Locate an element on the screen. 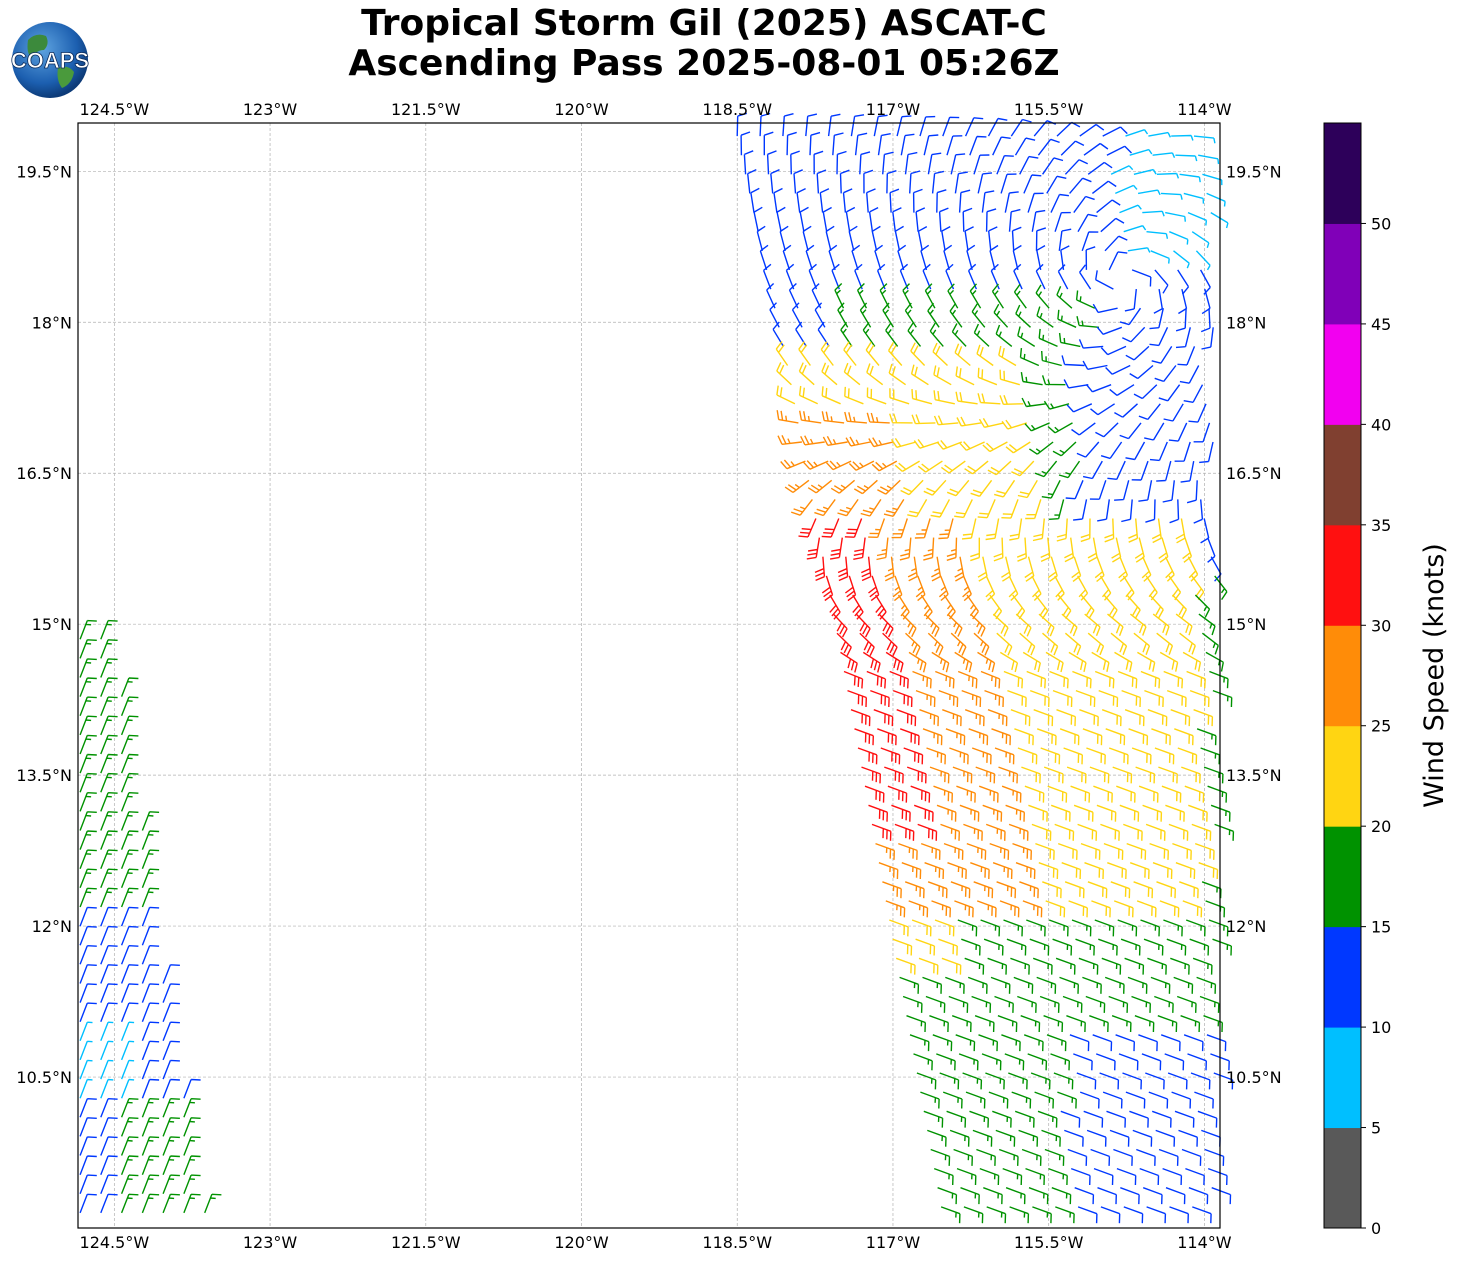 The height and width of the screenshot is (1264, 1461). lon-label-bottom: 123°W is located at coordinates (270, 1242).